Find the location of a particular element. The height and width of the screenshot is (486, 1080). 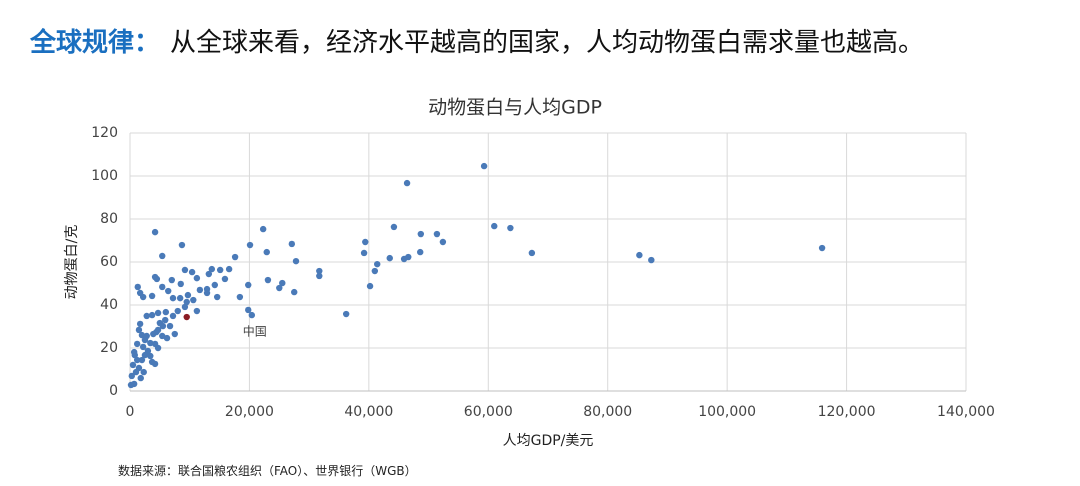

y-tick-label: 0 is located at coordinates (113, 391).